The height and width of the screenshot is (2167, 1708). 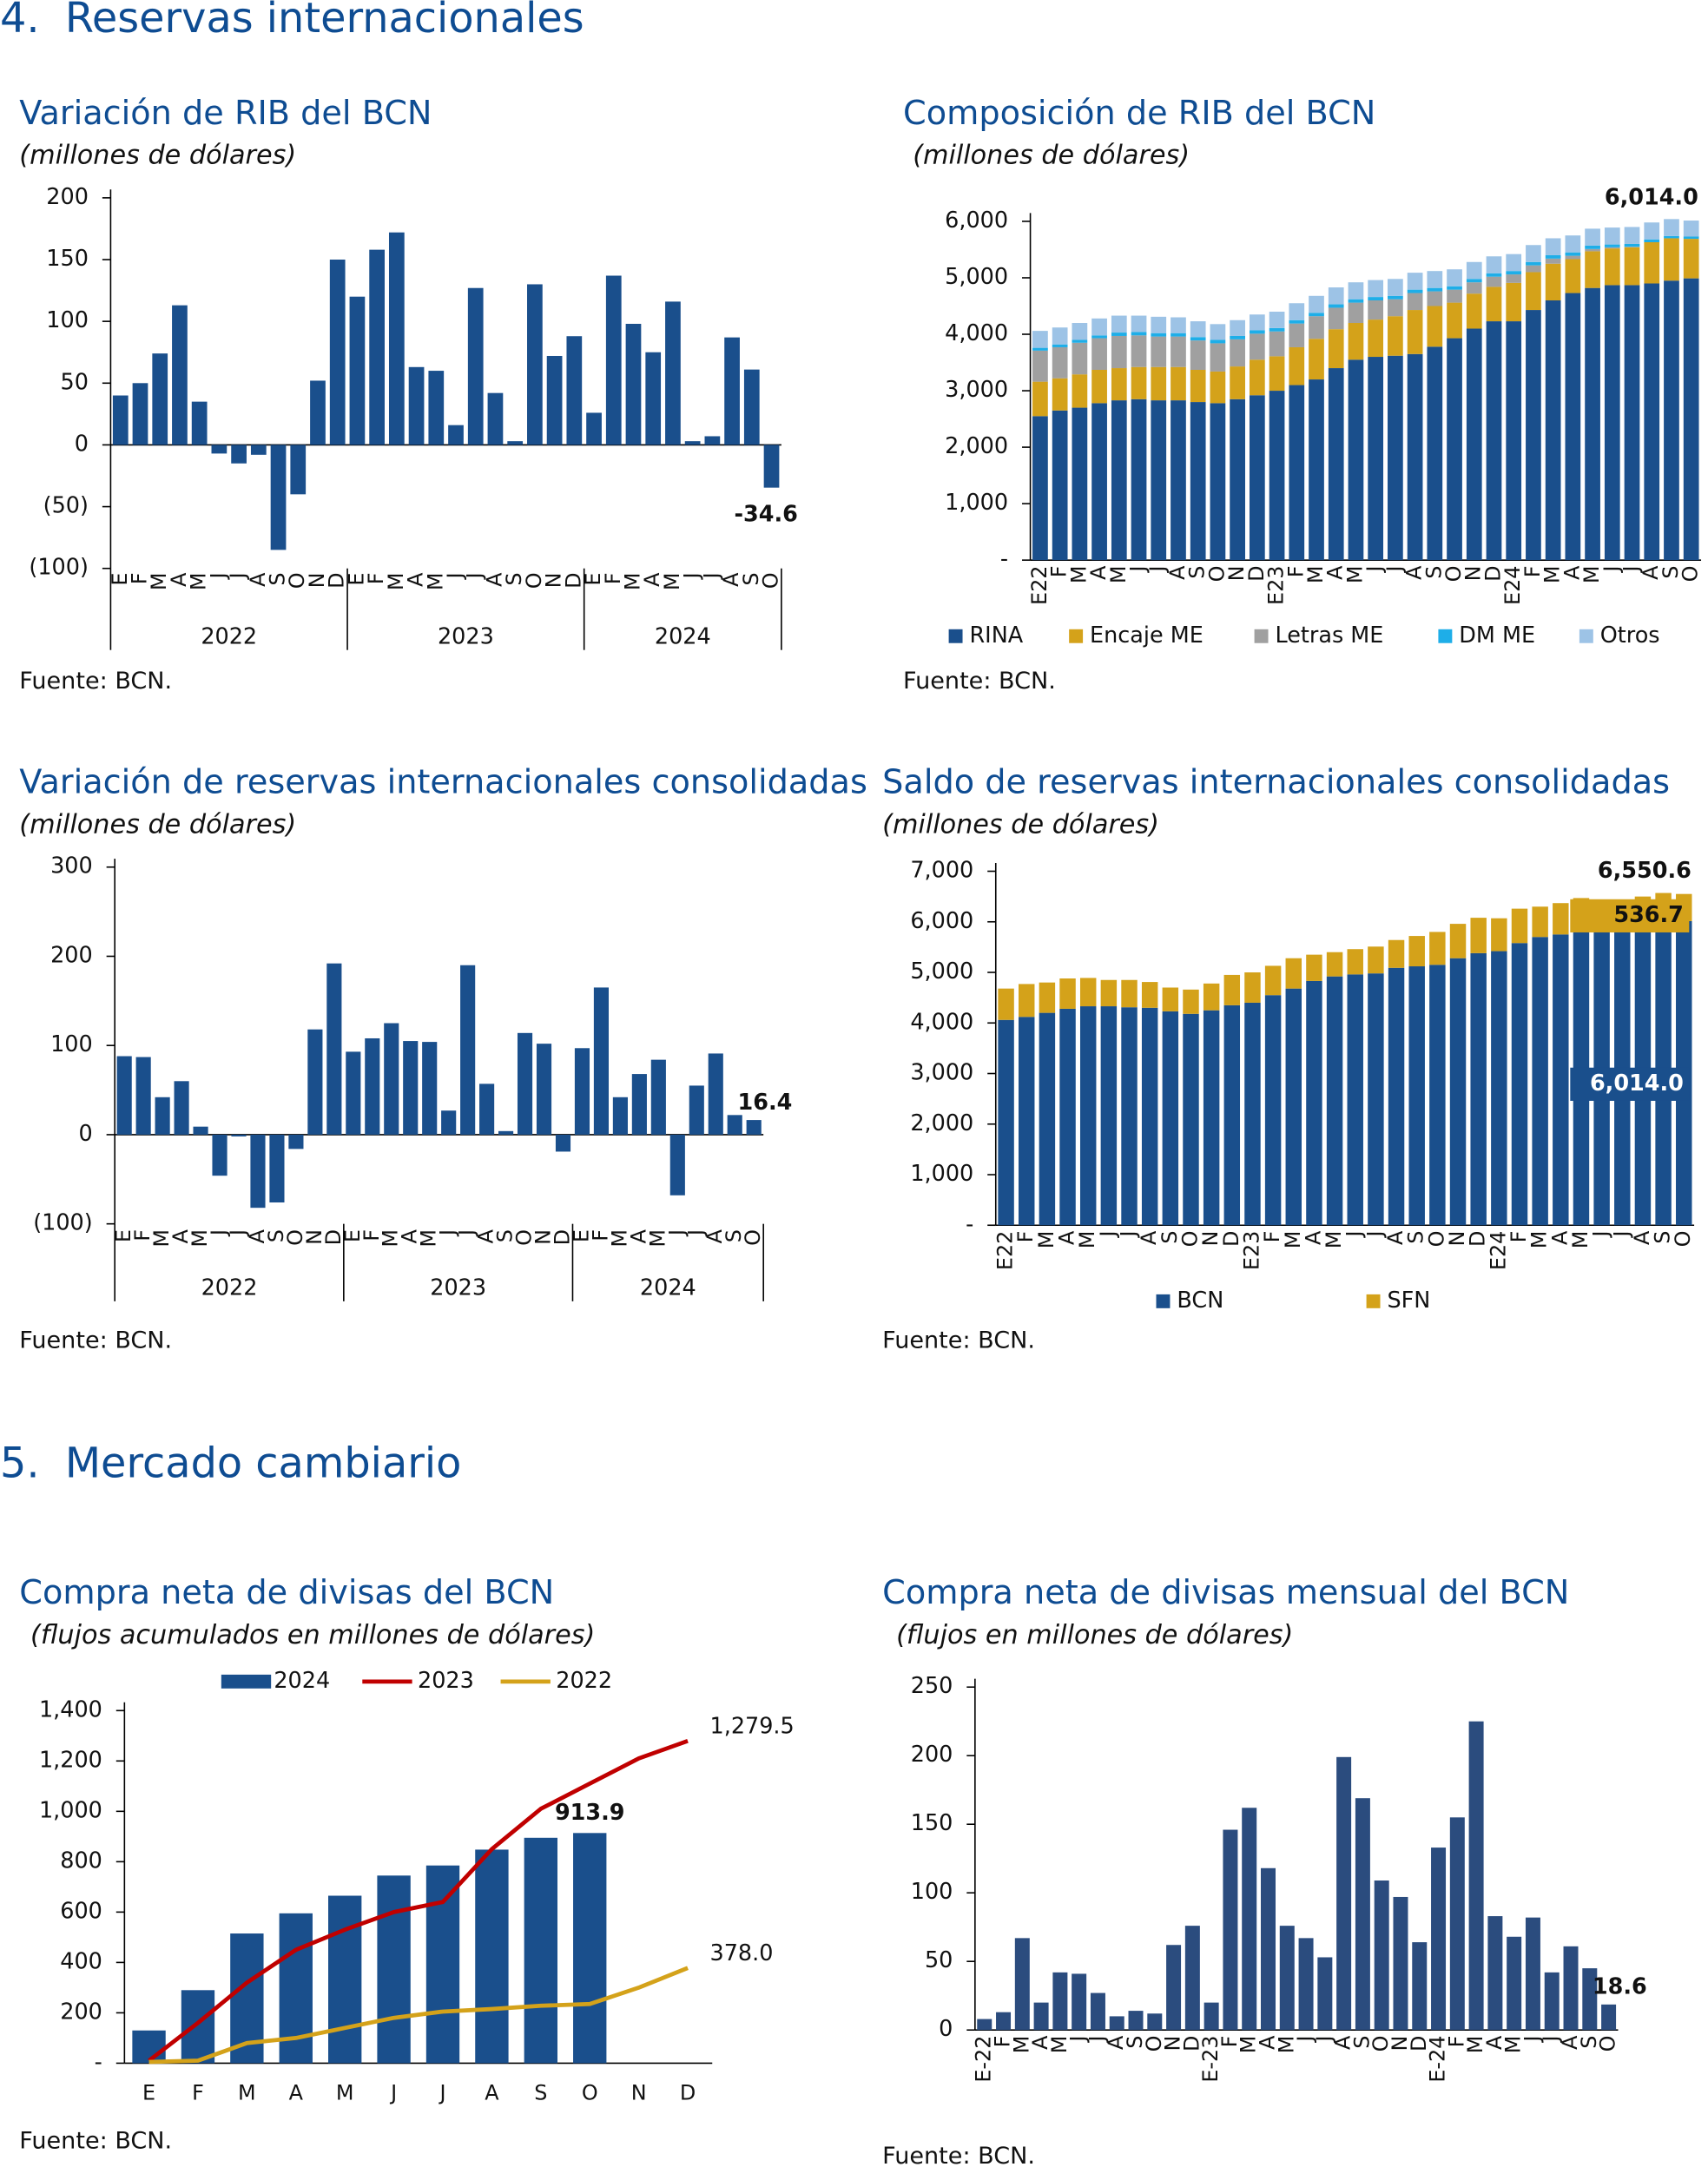 I want to click on y-tick-label: (100), so click(x=58, y=568).